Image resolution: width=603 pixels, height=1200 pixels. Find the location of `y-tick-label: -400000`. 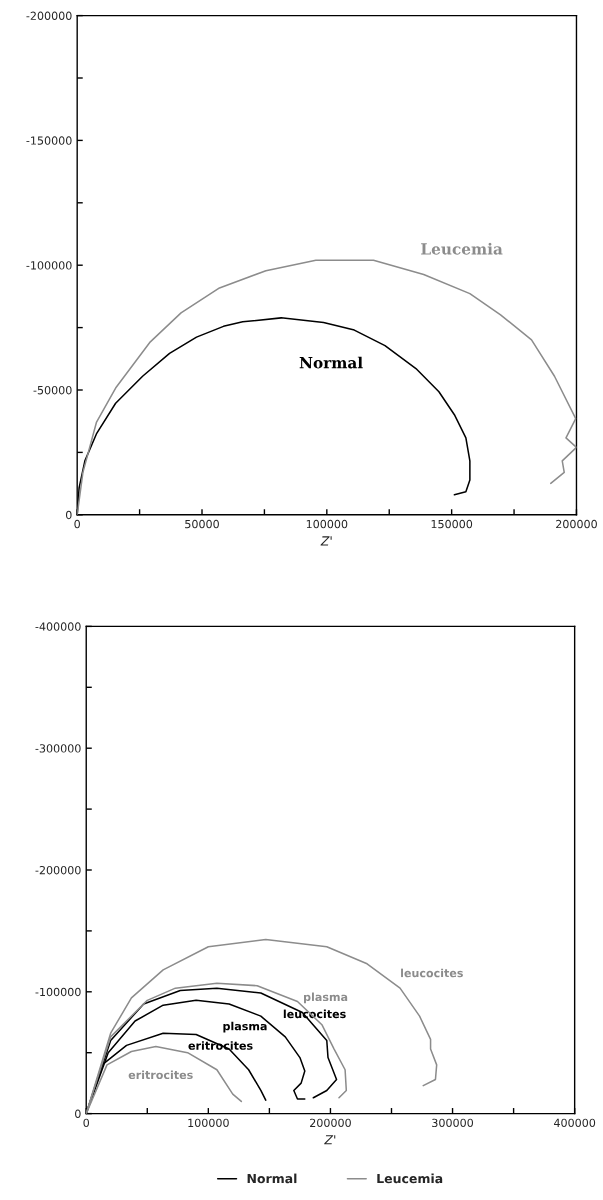

y-tick-label: -400000 is located at coordinates (58, 626).